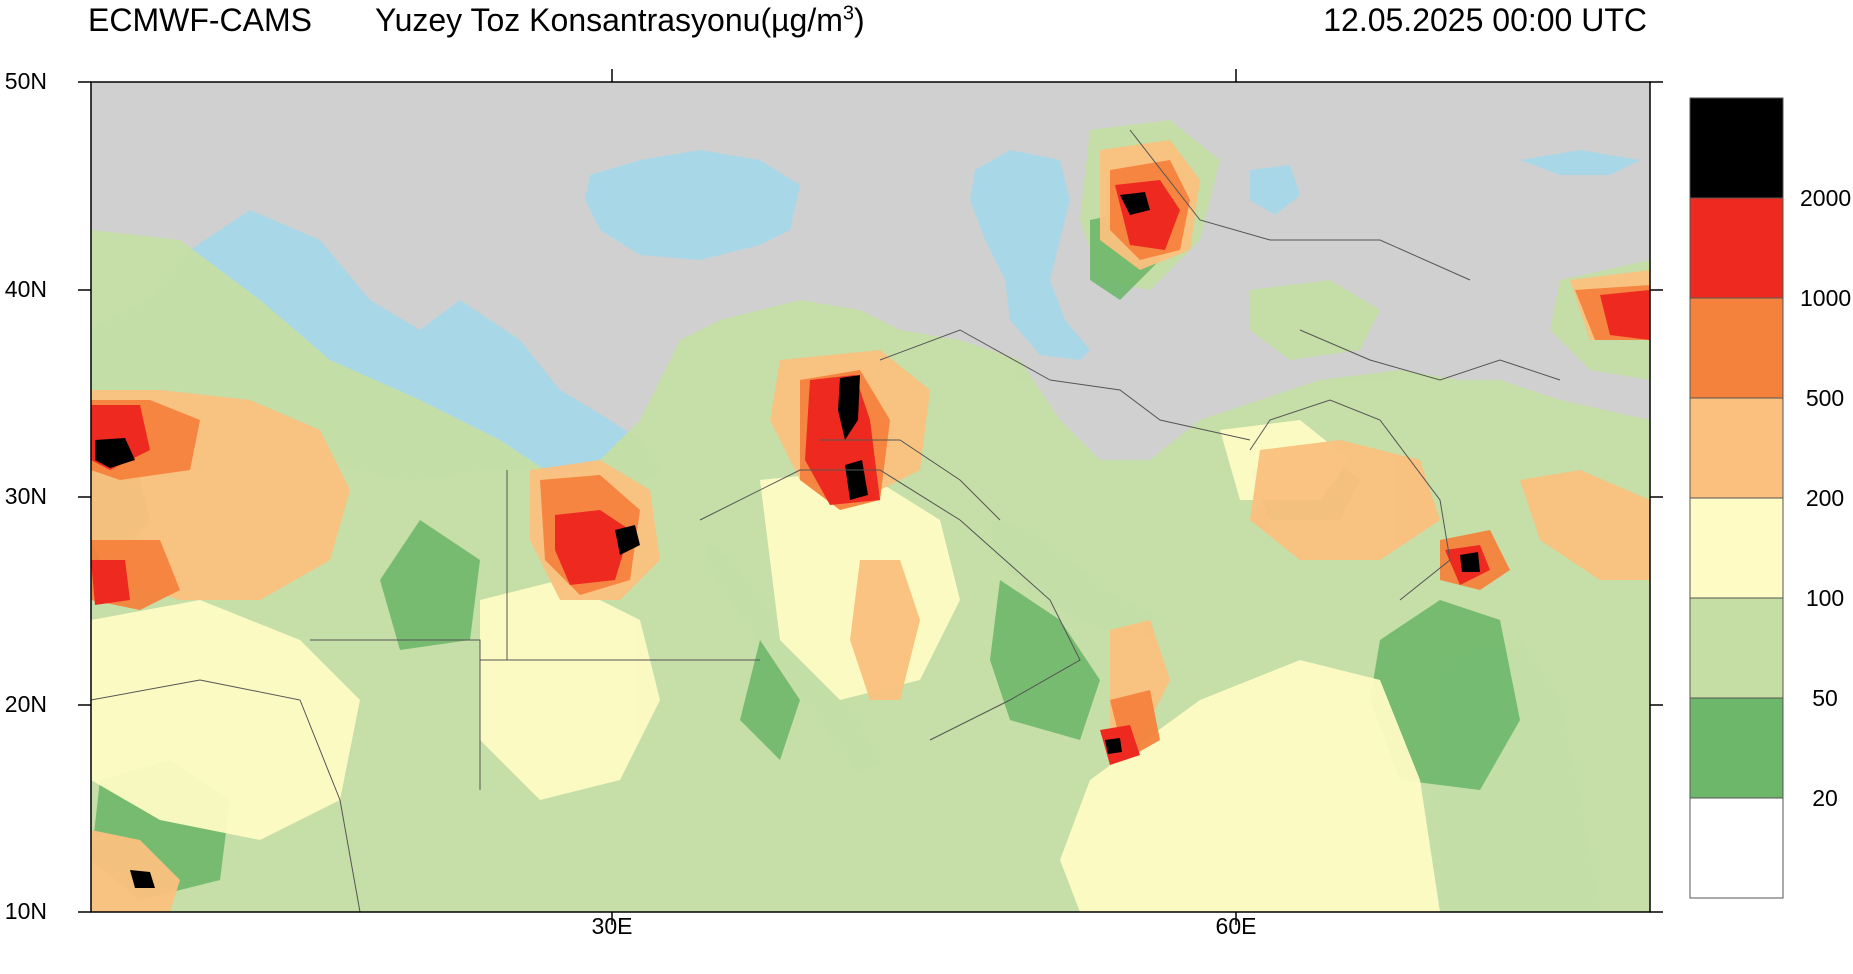 The image size is (1853, 974). Describe the element at coordinates (25, 289) in the screenshot. I see `lat-label-40n: 40N` at that location.